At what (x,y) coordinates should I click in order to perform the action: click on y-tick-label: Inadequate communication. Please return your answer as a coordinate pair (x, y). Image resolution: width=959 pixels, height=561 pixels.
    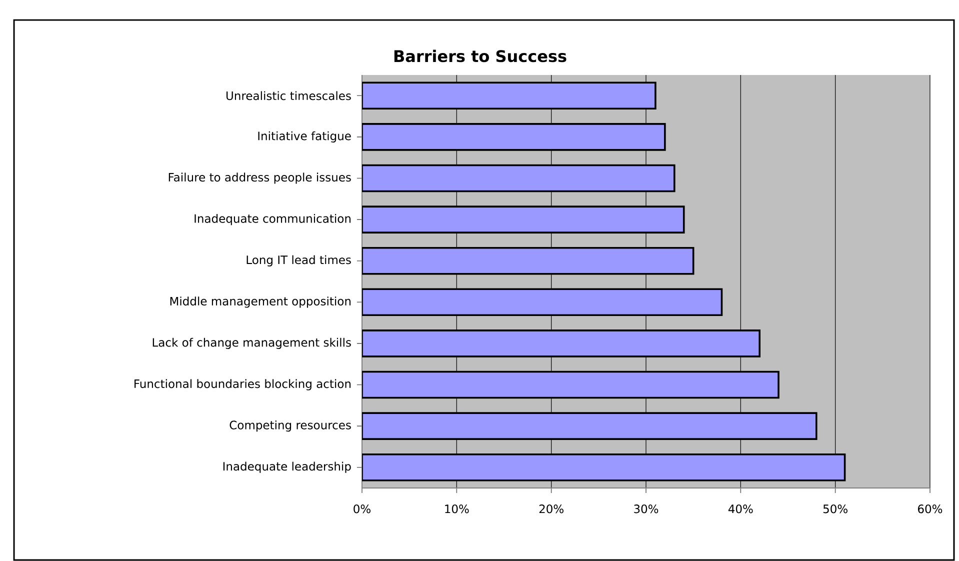
    Looking at the image, I should click on (272, 220).